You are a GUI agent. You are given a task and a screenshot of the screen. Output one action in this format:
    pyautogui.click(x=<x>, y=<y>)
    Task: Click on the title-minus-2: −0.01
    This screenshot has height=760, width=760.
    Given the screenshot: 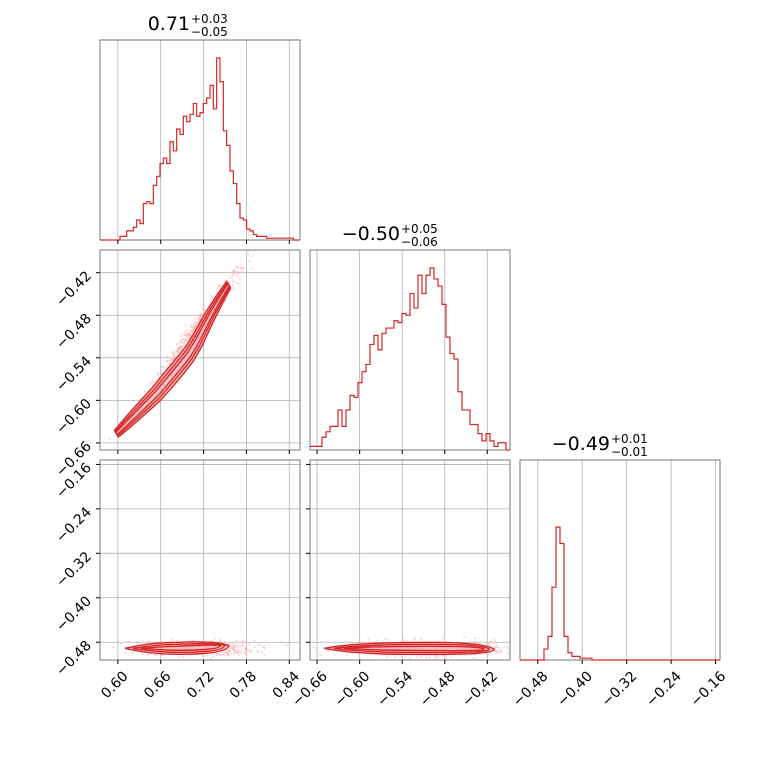 What is the action you would take?
    pyautogui.click(x=629, y=452)
    